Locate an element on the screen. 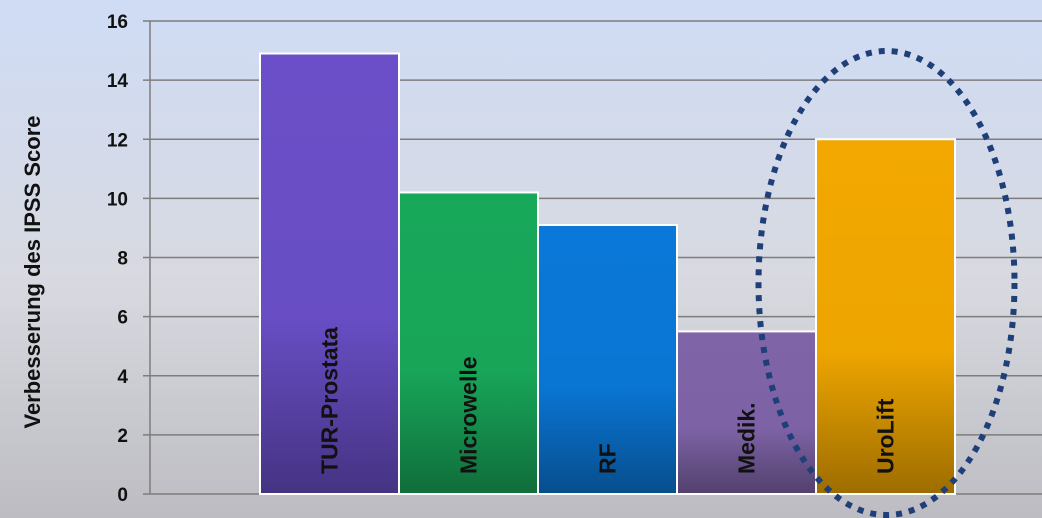 This screenshot has width=1042, height=518. bar-label: TUR-Prostata is located at coordinates (330, 400).